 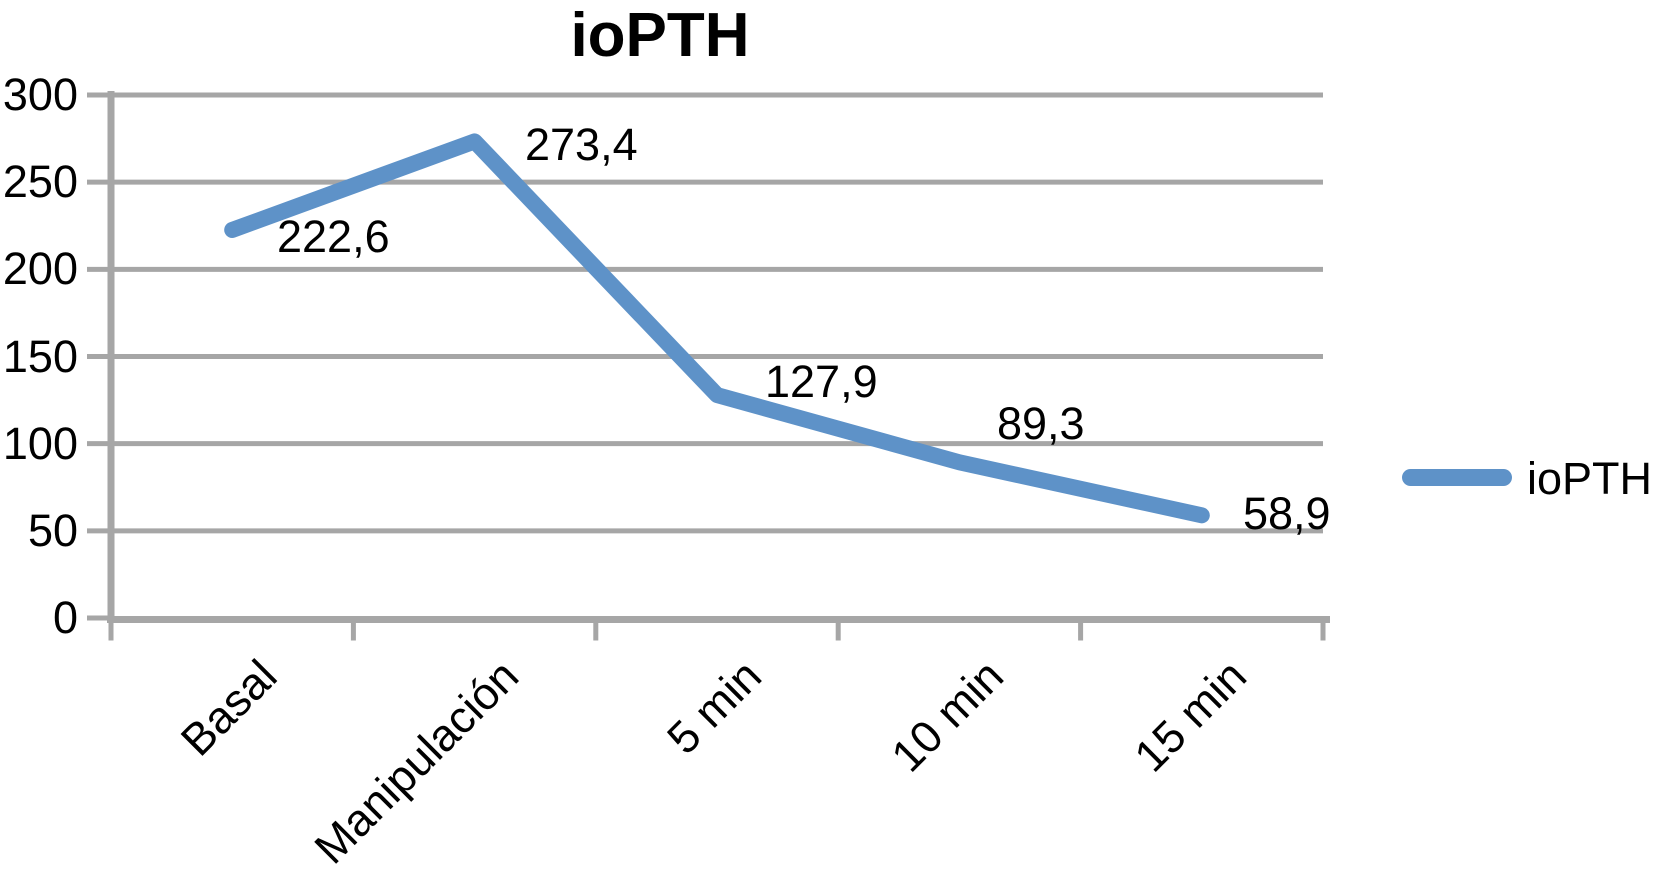 I want to click on data-label: 58,9, so click(x=1287, y=513).